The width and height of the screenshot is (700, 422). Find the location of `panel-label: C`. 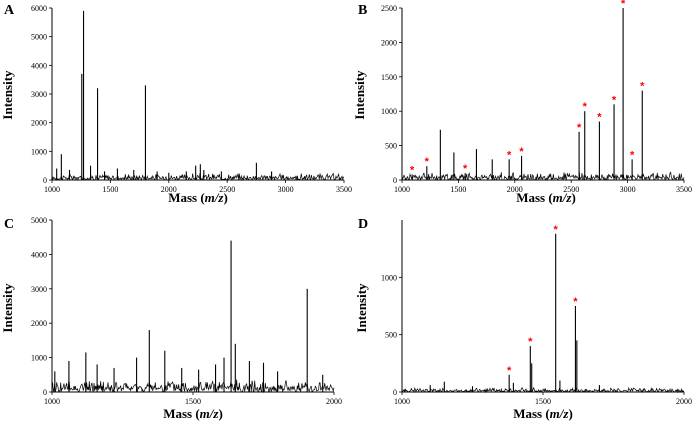

panel-label: C is located at coordinates (9, 224).